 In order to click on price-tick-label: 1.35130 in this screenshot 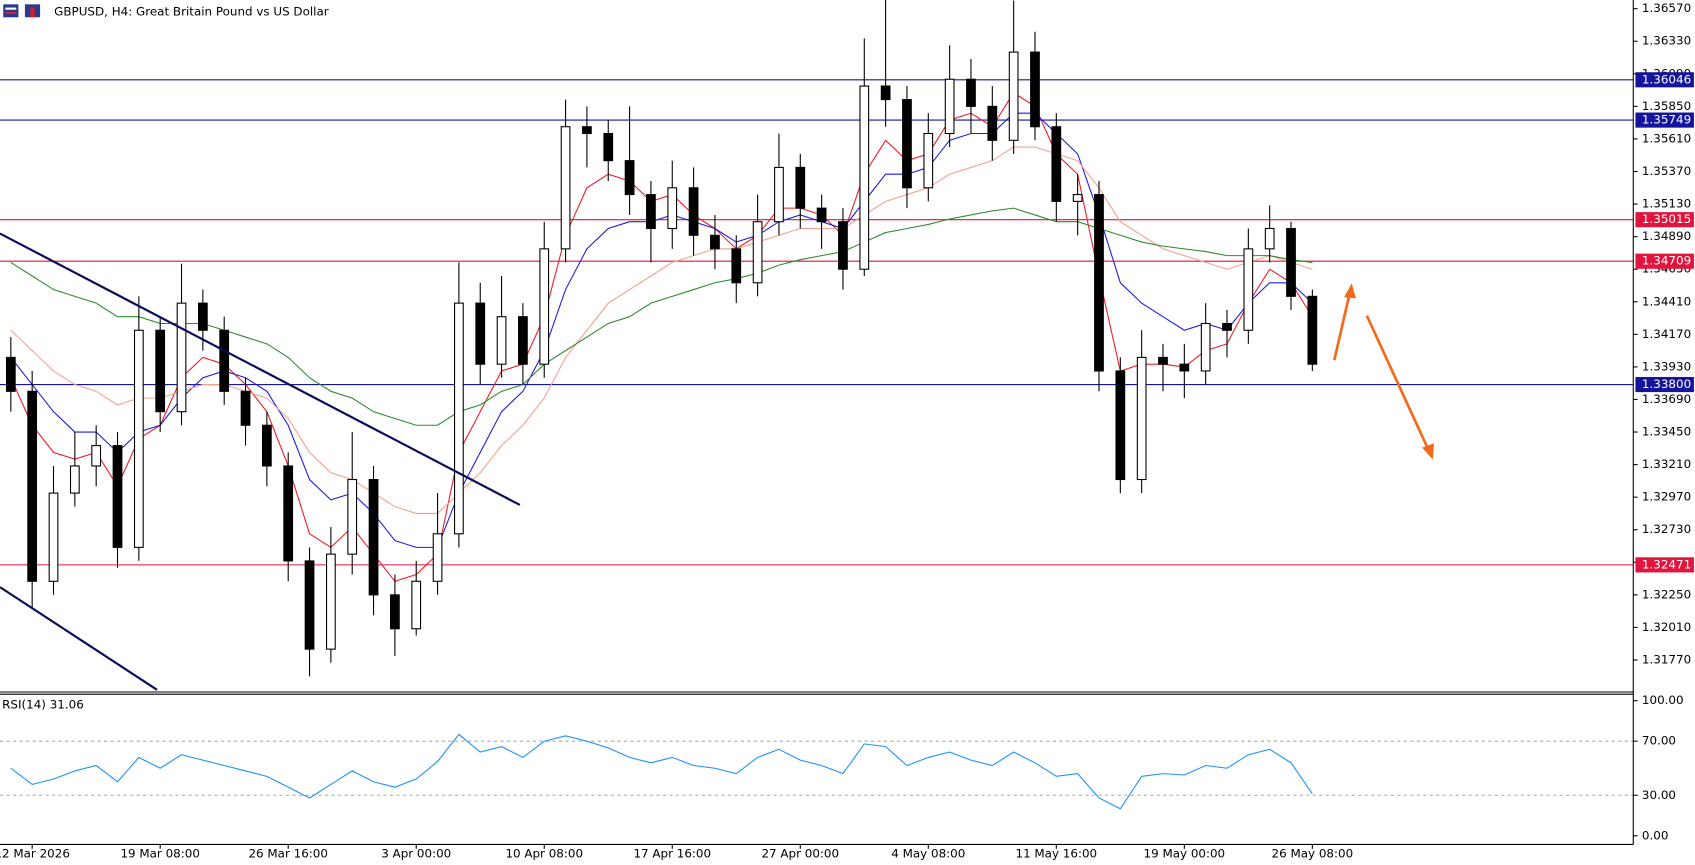, I will do `click(1666, 204)`.